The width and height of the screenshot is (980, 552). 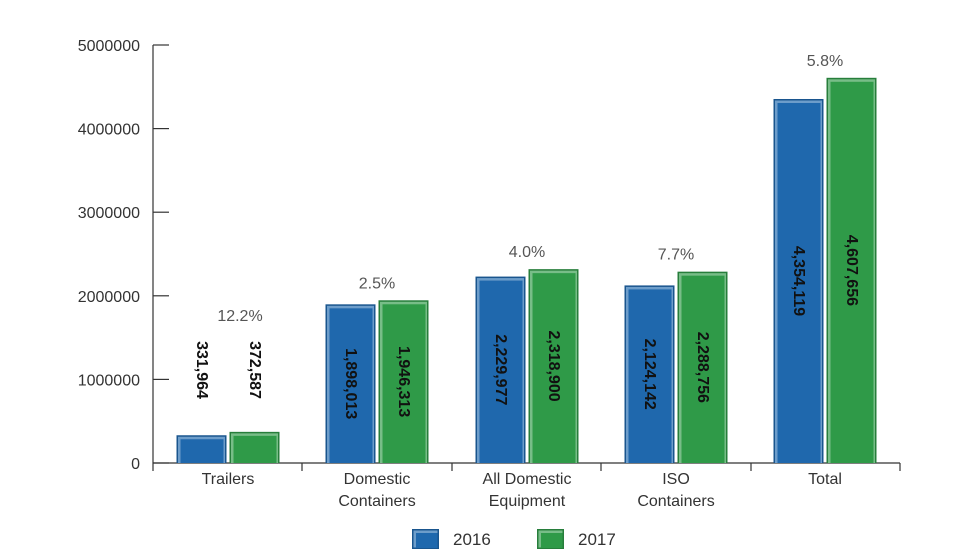 I want to click on value-label: 1,946,313, so click(x=403, y=381).